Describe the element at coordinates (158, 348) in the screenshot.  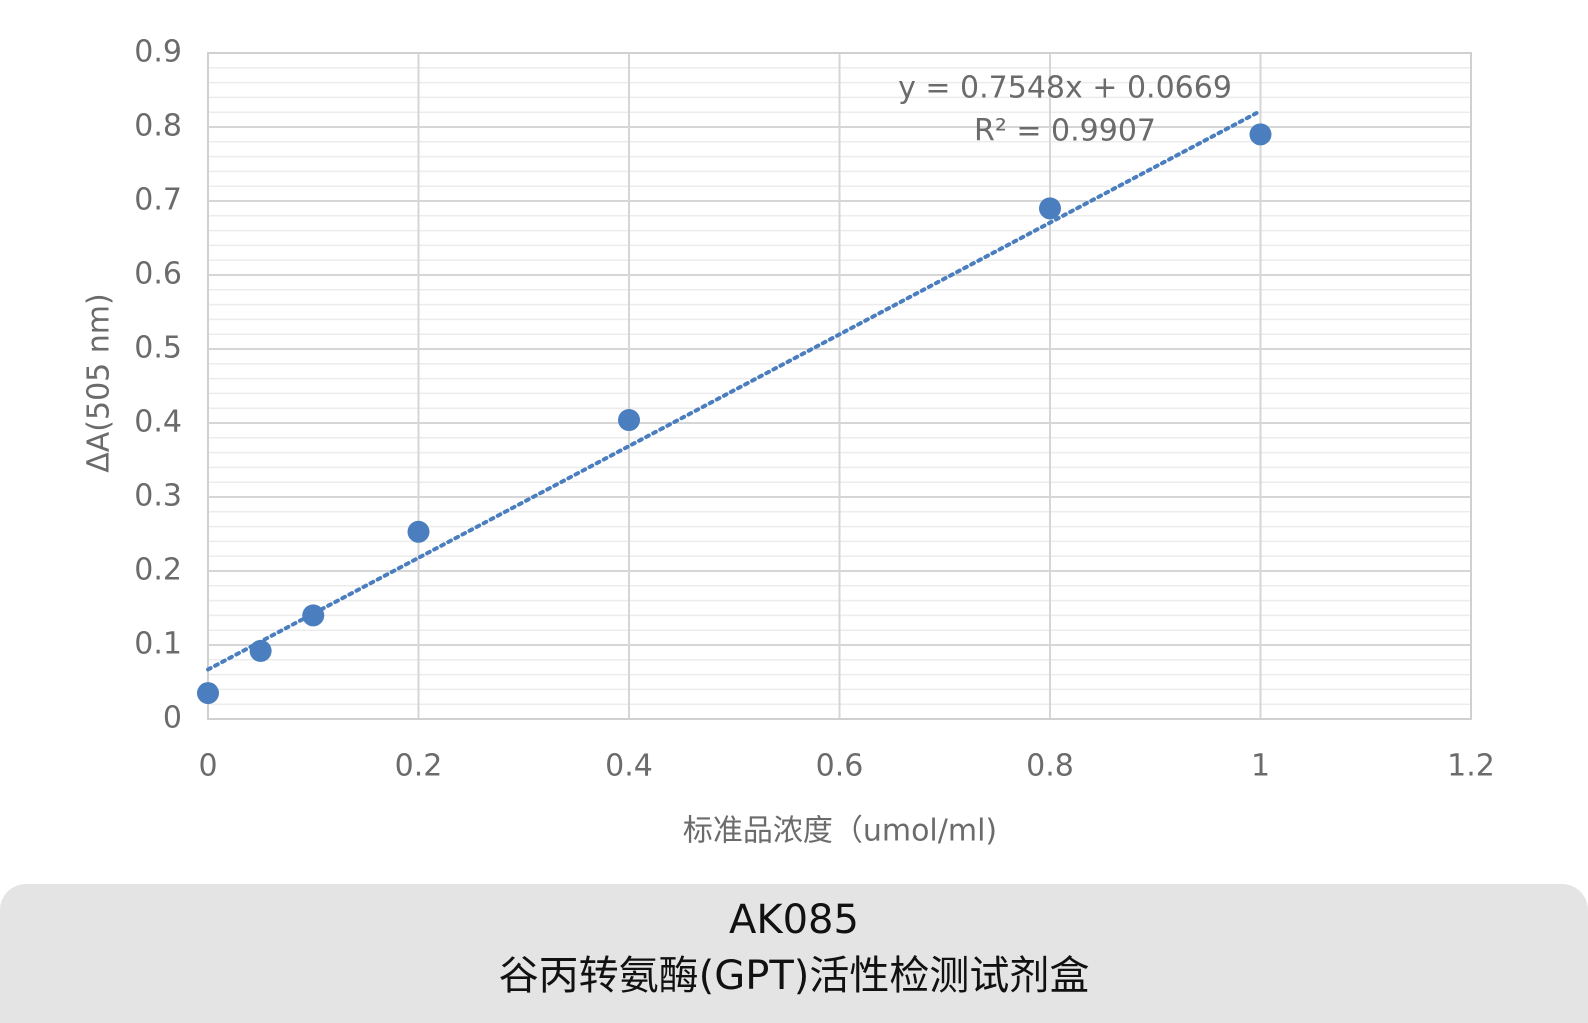
I see `y-tick-label: 0.5` at that location.